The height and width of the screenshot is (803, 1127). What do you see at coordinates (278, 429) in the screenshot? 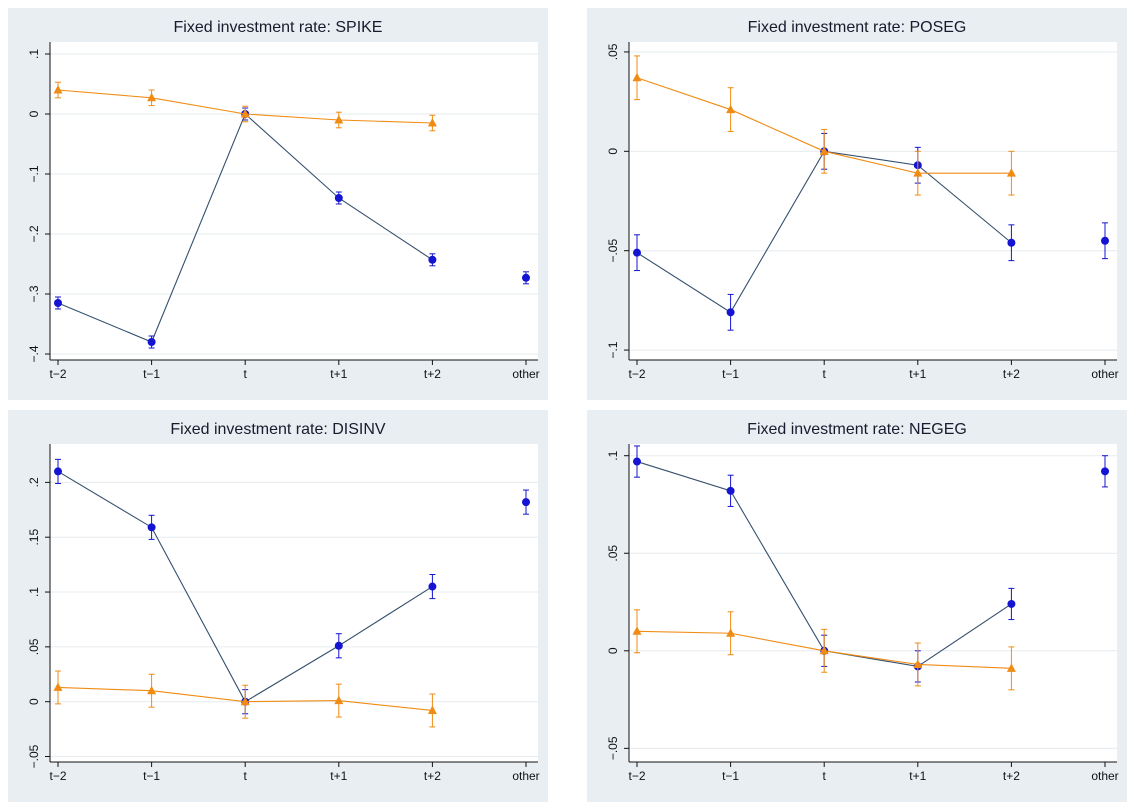
I see `chart-title: Fixed investment rate: DISINV` at bounding box center [278, 429].